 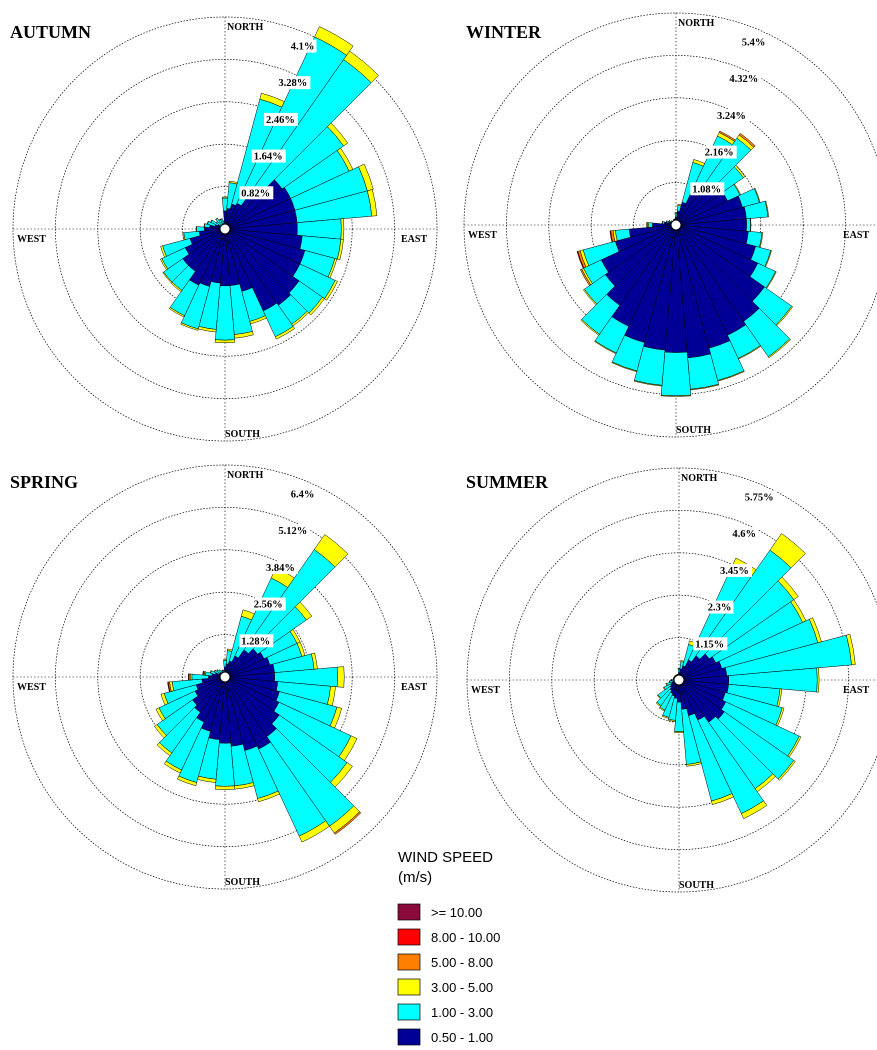 What do you see at coordinates (44, 482) in the screenshot?
I see `chart-title: SPRING` at bounding box center [44, 482].